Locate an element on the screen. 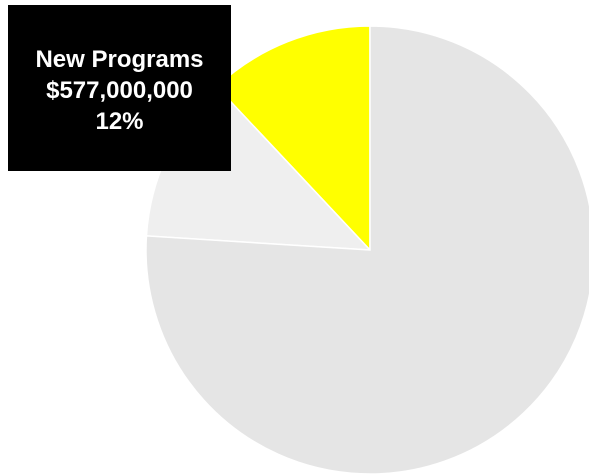 Image resolution: width=589 pixels, height=476 pixels. callout-value: $577,000,000 is located at coordinates (119, 90).